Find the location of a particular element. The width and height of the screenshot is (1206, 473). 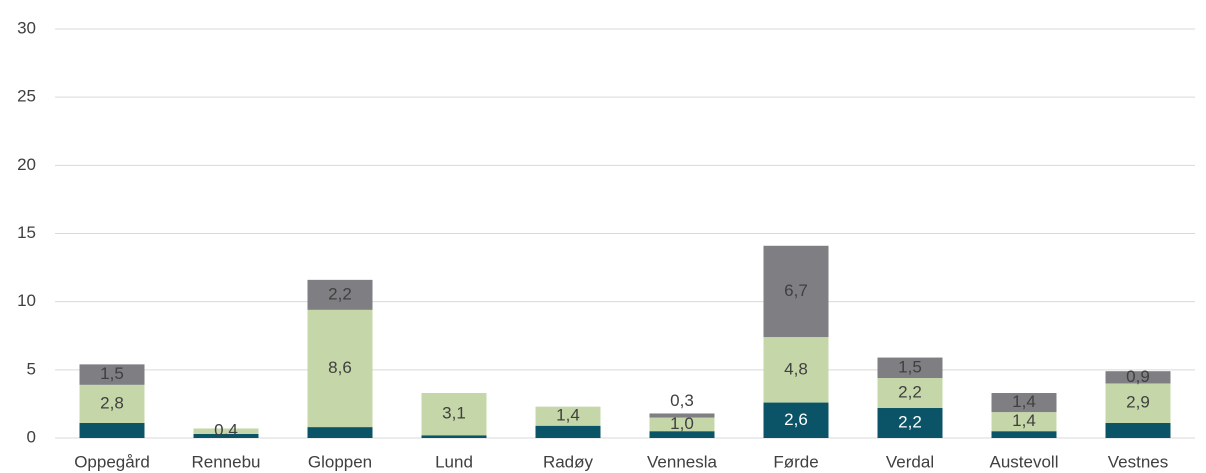

value-label: 1,0 is located at coordinates (682, 423).